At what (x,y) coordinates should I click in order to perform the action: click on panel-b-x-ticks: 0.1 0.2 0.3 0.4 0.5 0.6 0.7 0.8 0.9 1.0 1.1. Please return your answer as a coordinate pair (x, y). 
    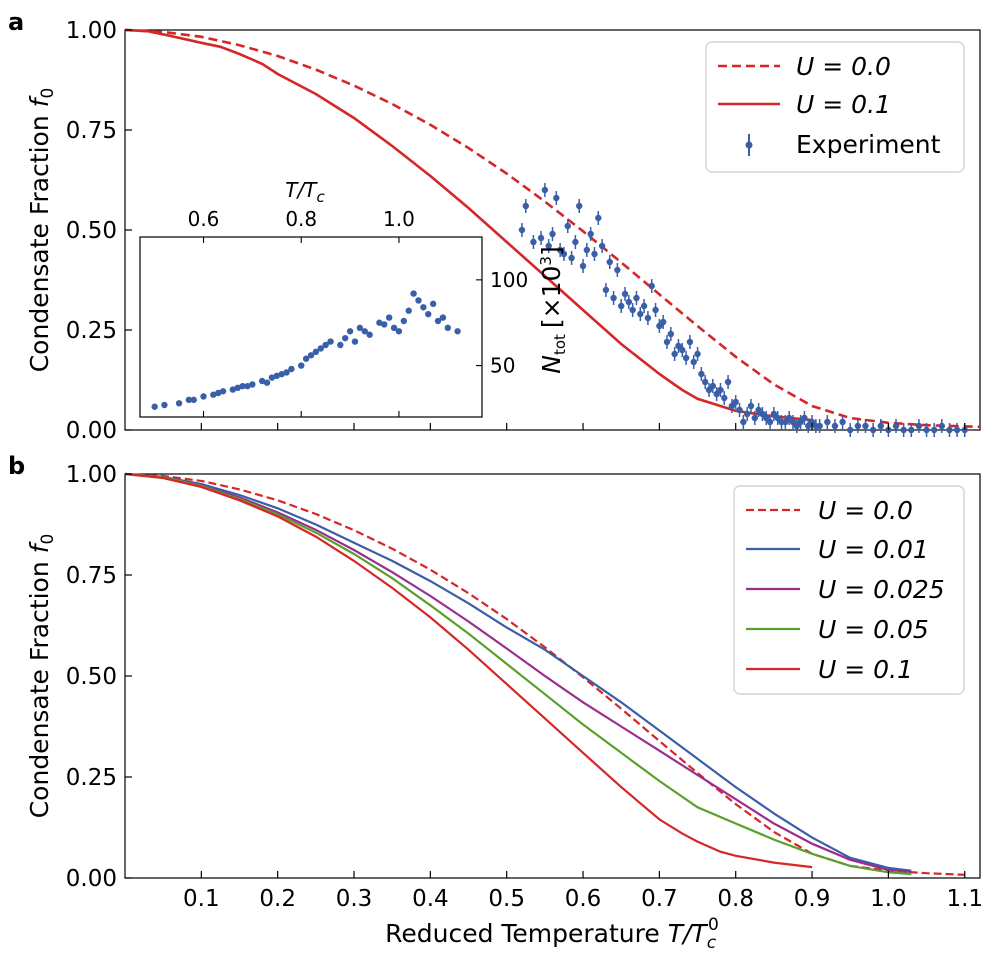
    Looking at the image, I should click on (583, 891).